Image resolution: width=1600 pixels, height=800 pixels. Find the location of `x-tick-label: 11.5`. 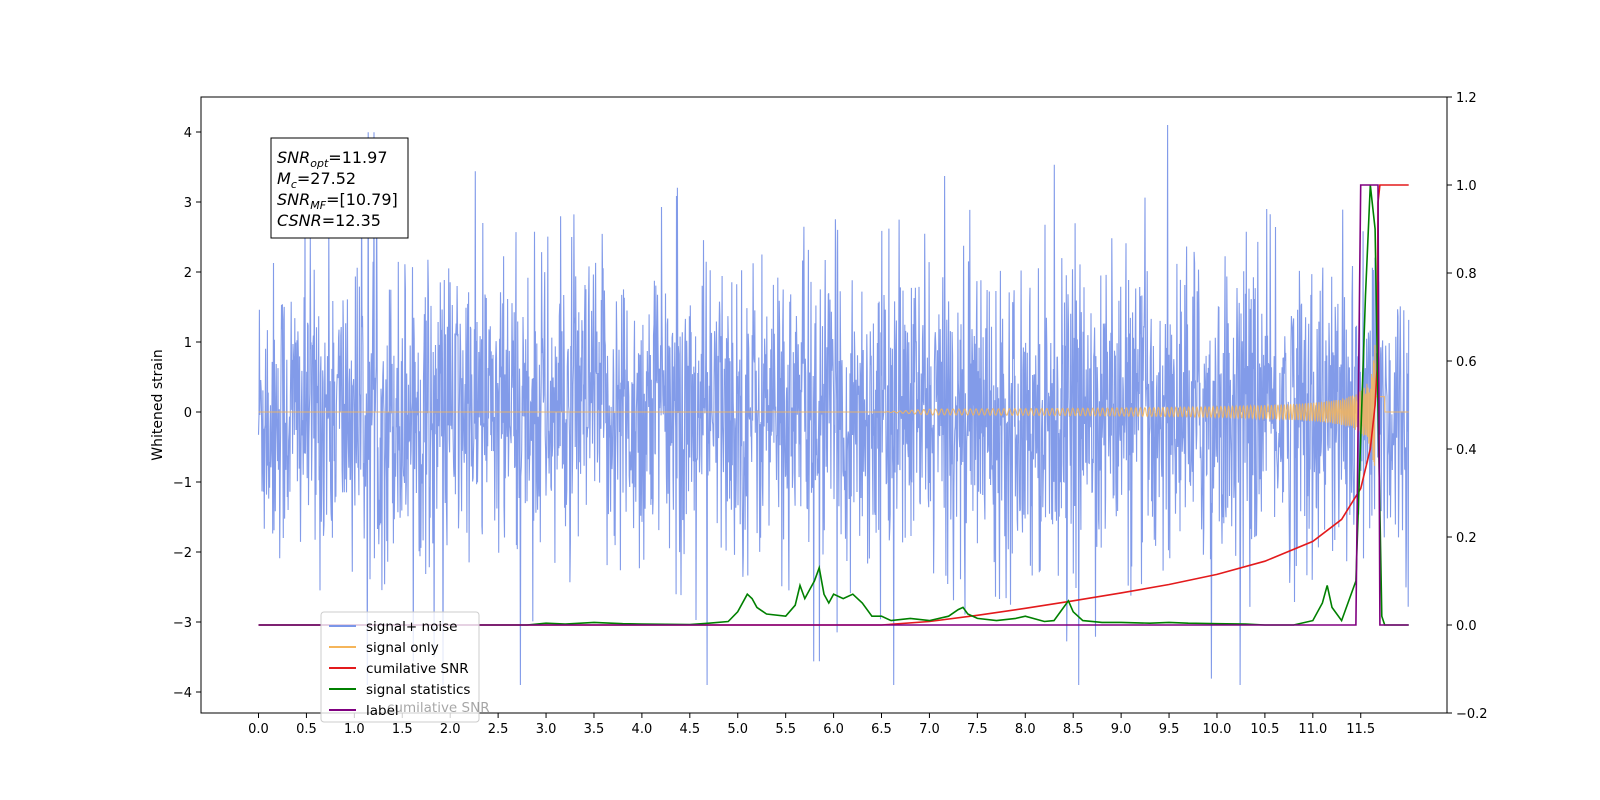

x-tick-label: 11.5 is located at coordinates (1360, 729).